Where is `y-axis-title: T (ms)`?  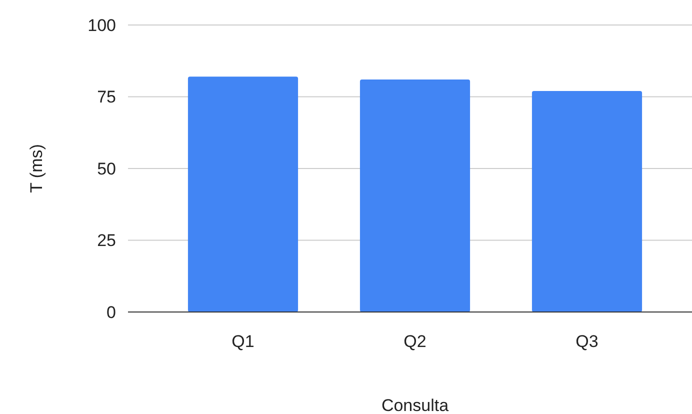 y-axis-title: T (ms) is located at coordinates (36, 168).